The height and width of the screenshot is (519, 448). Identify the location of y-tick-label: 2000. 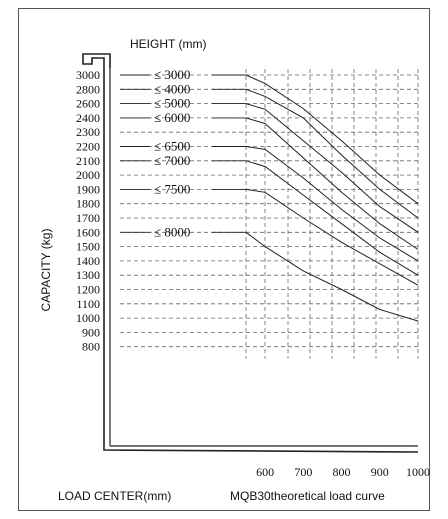
(88, 175).